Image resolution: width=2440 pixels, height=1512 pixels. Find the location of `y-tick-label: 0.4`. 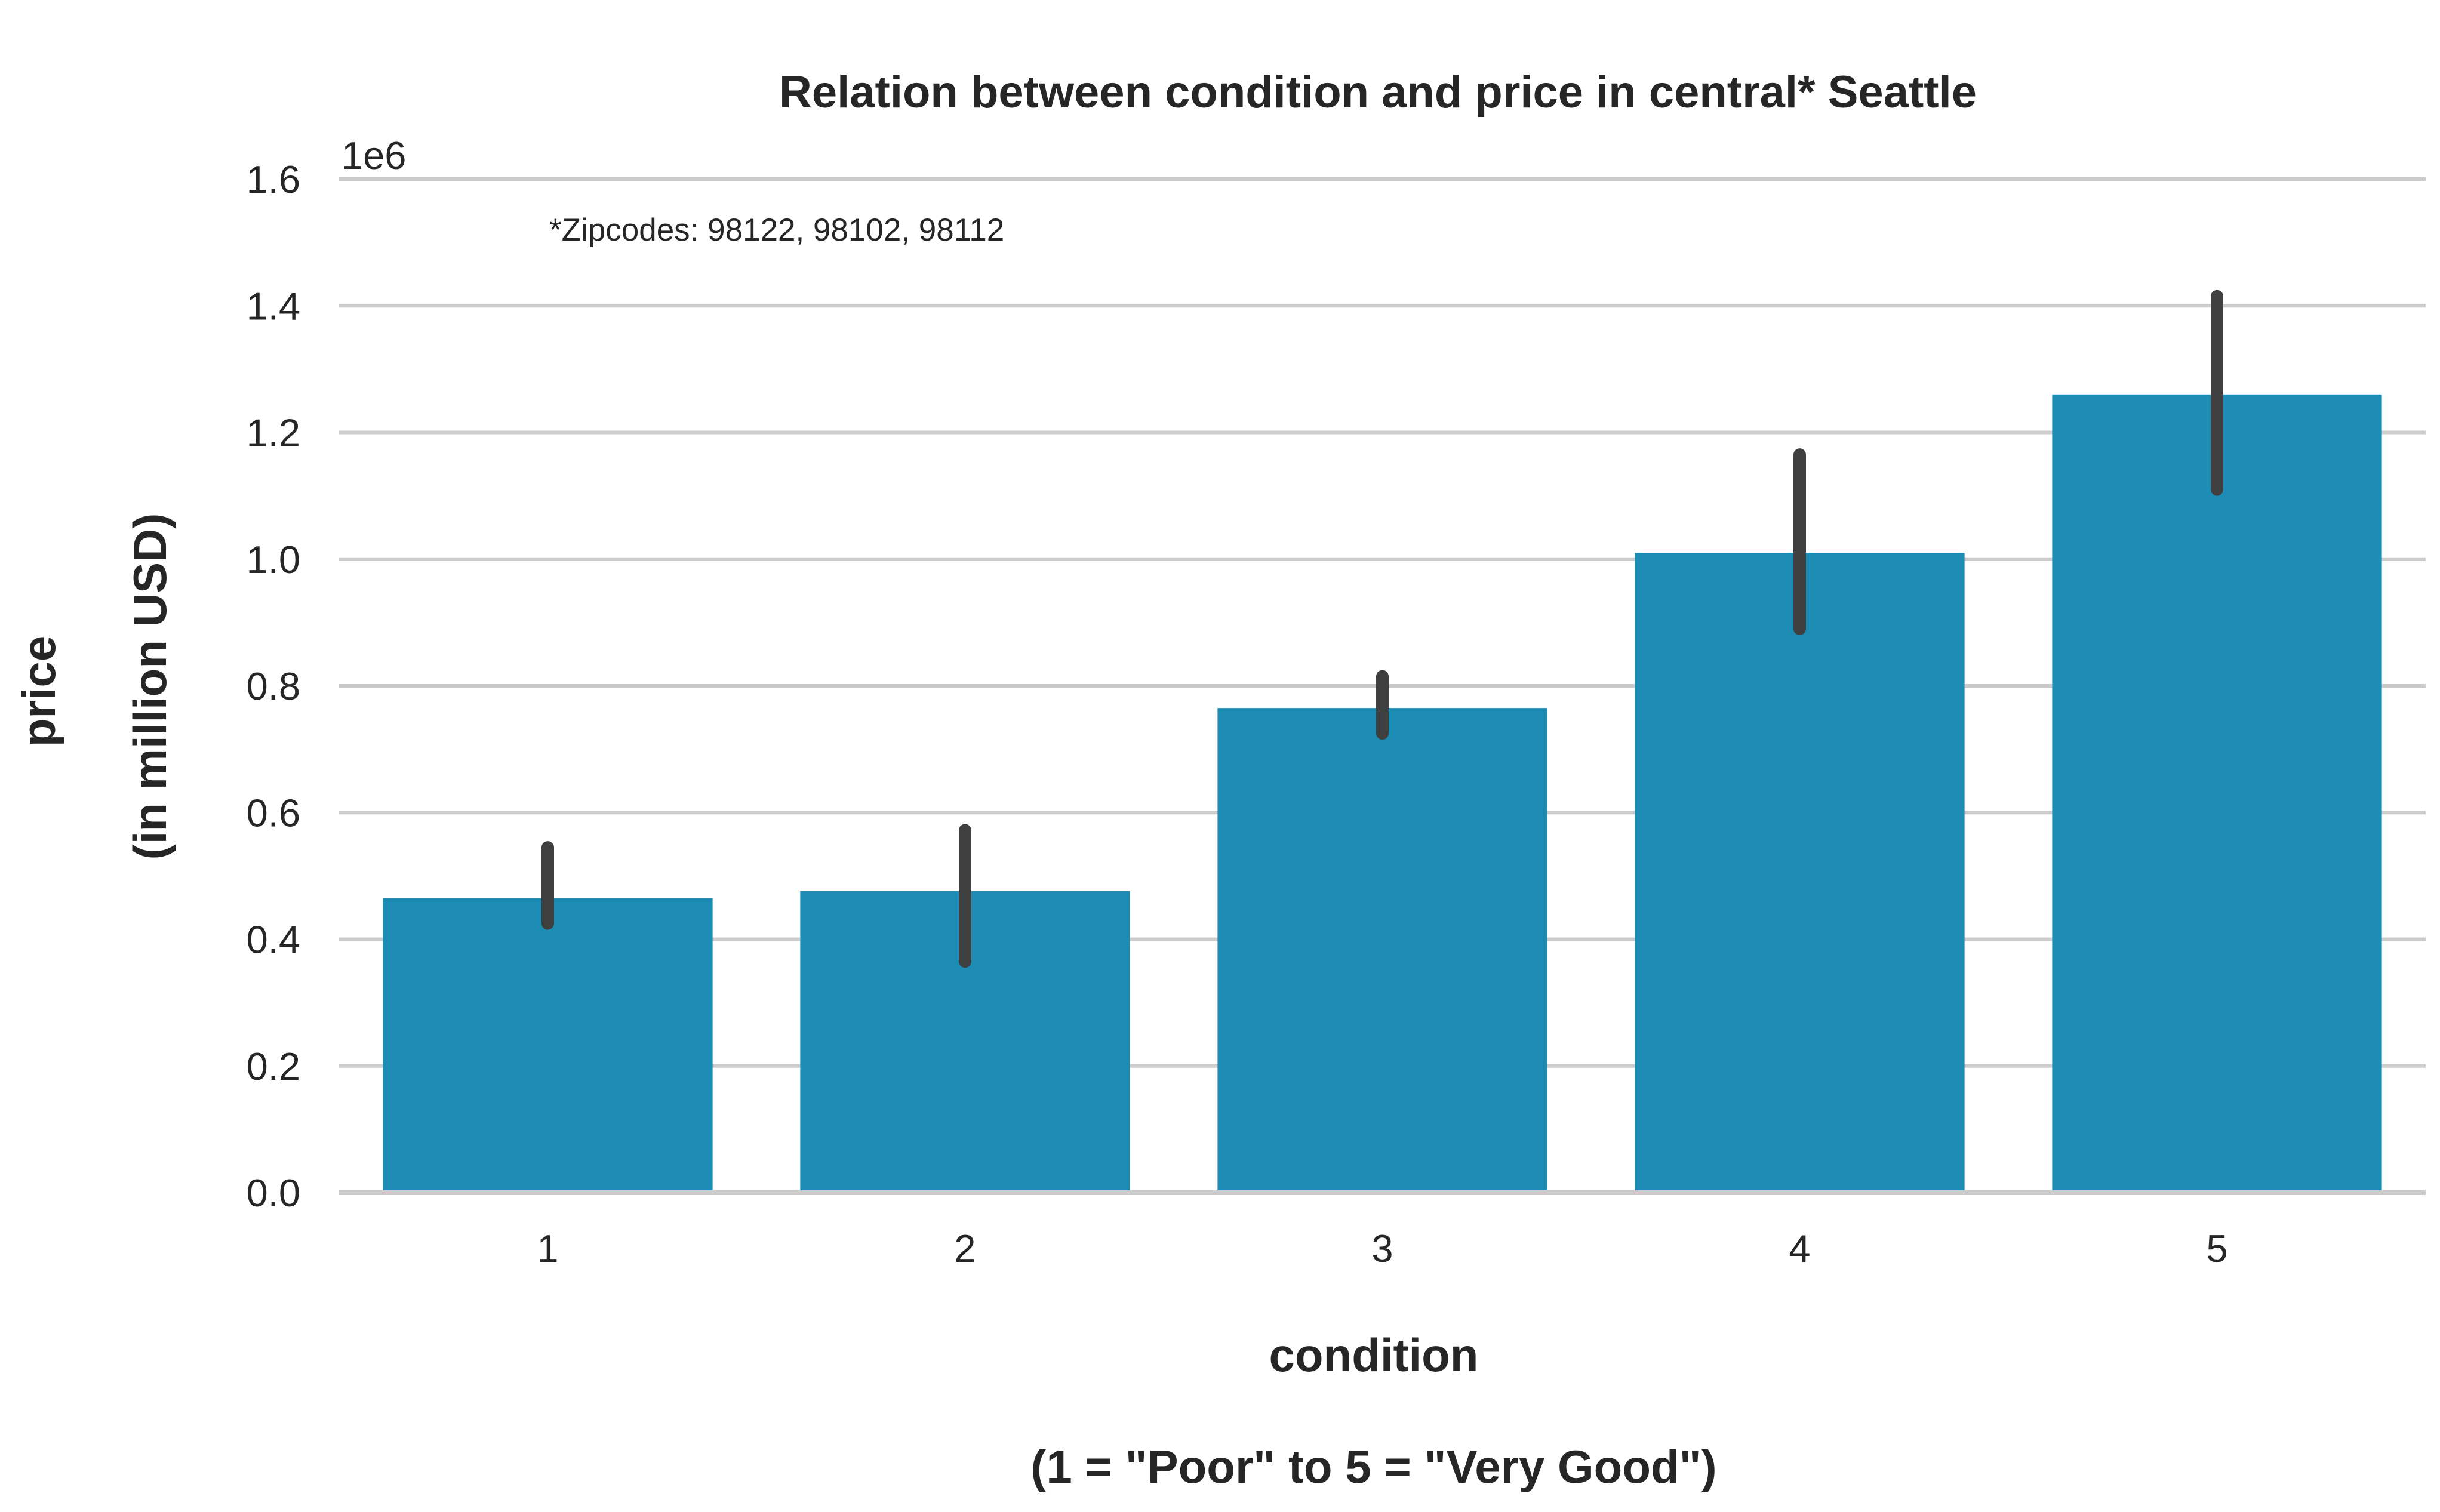

y-tick-label: 0.4 is located at coordinates (273, 940).